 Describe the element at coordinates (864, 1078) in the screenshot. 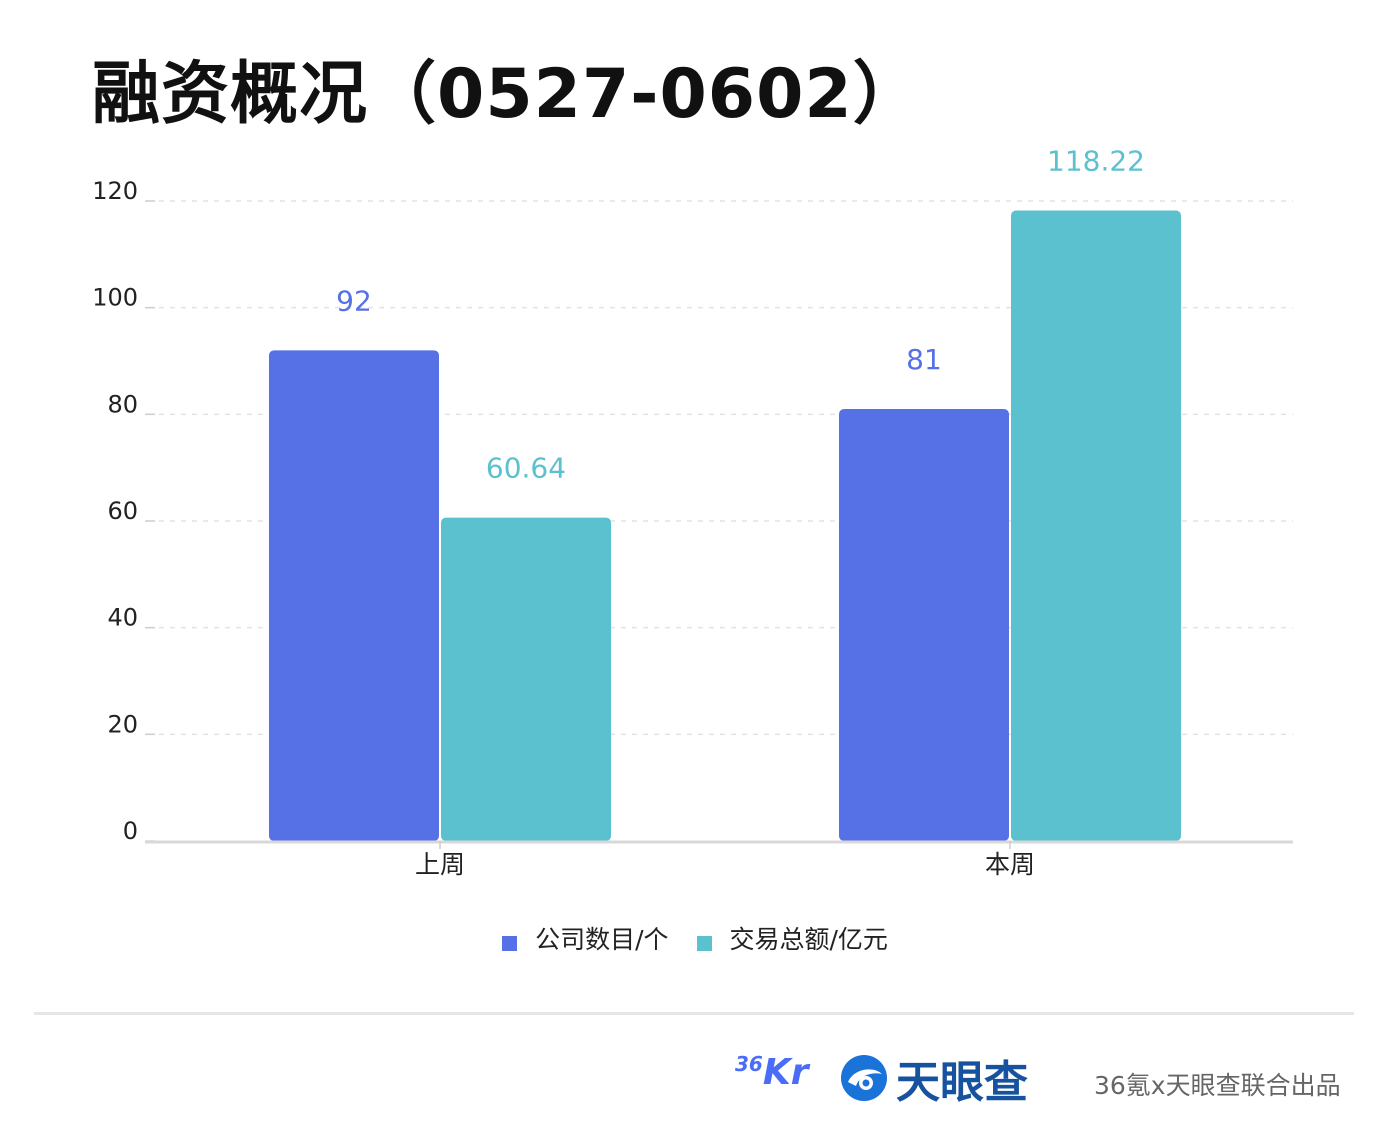

I see `tianyancha-eye-icon` at that location.